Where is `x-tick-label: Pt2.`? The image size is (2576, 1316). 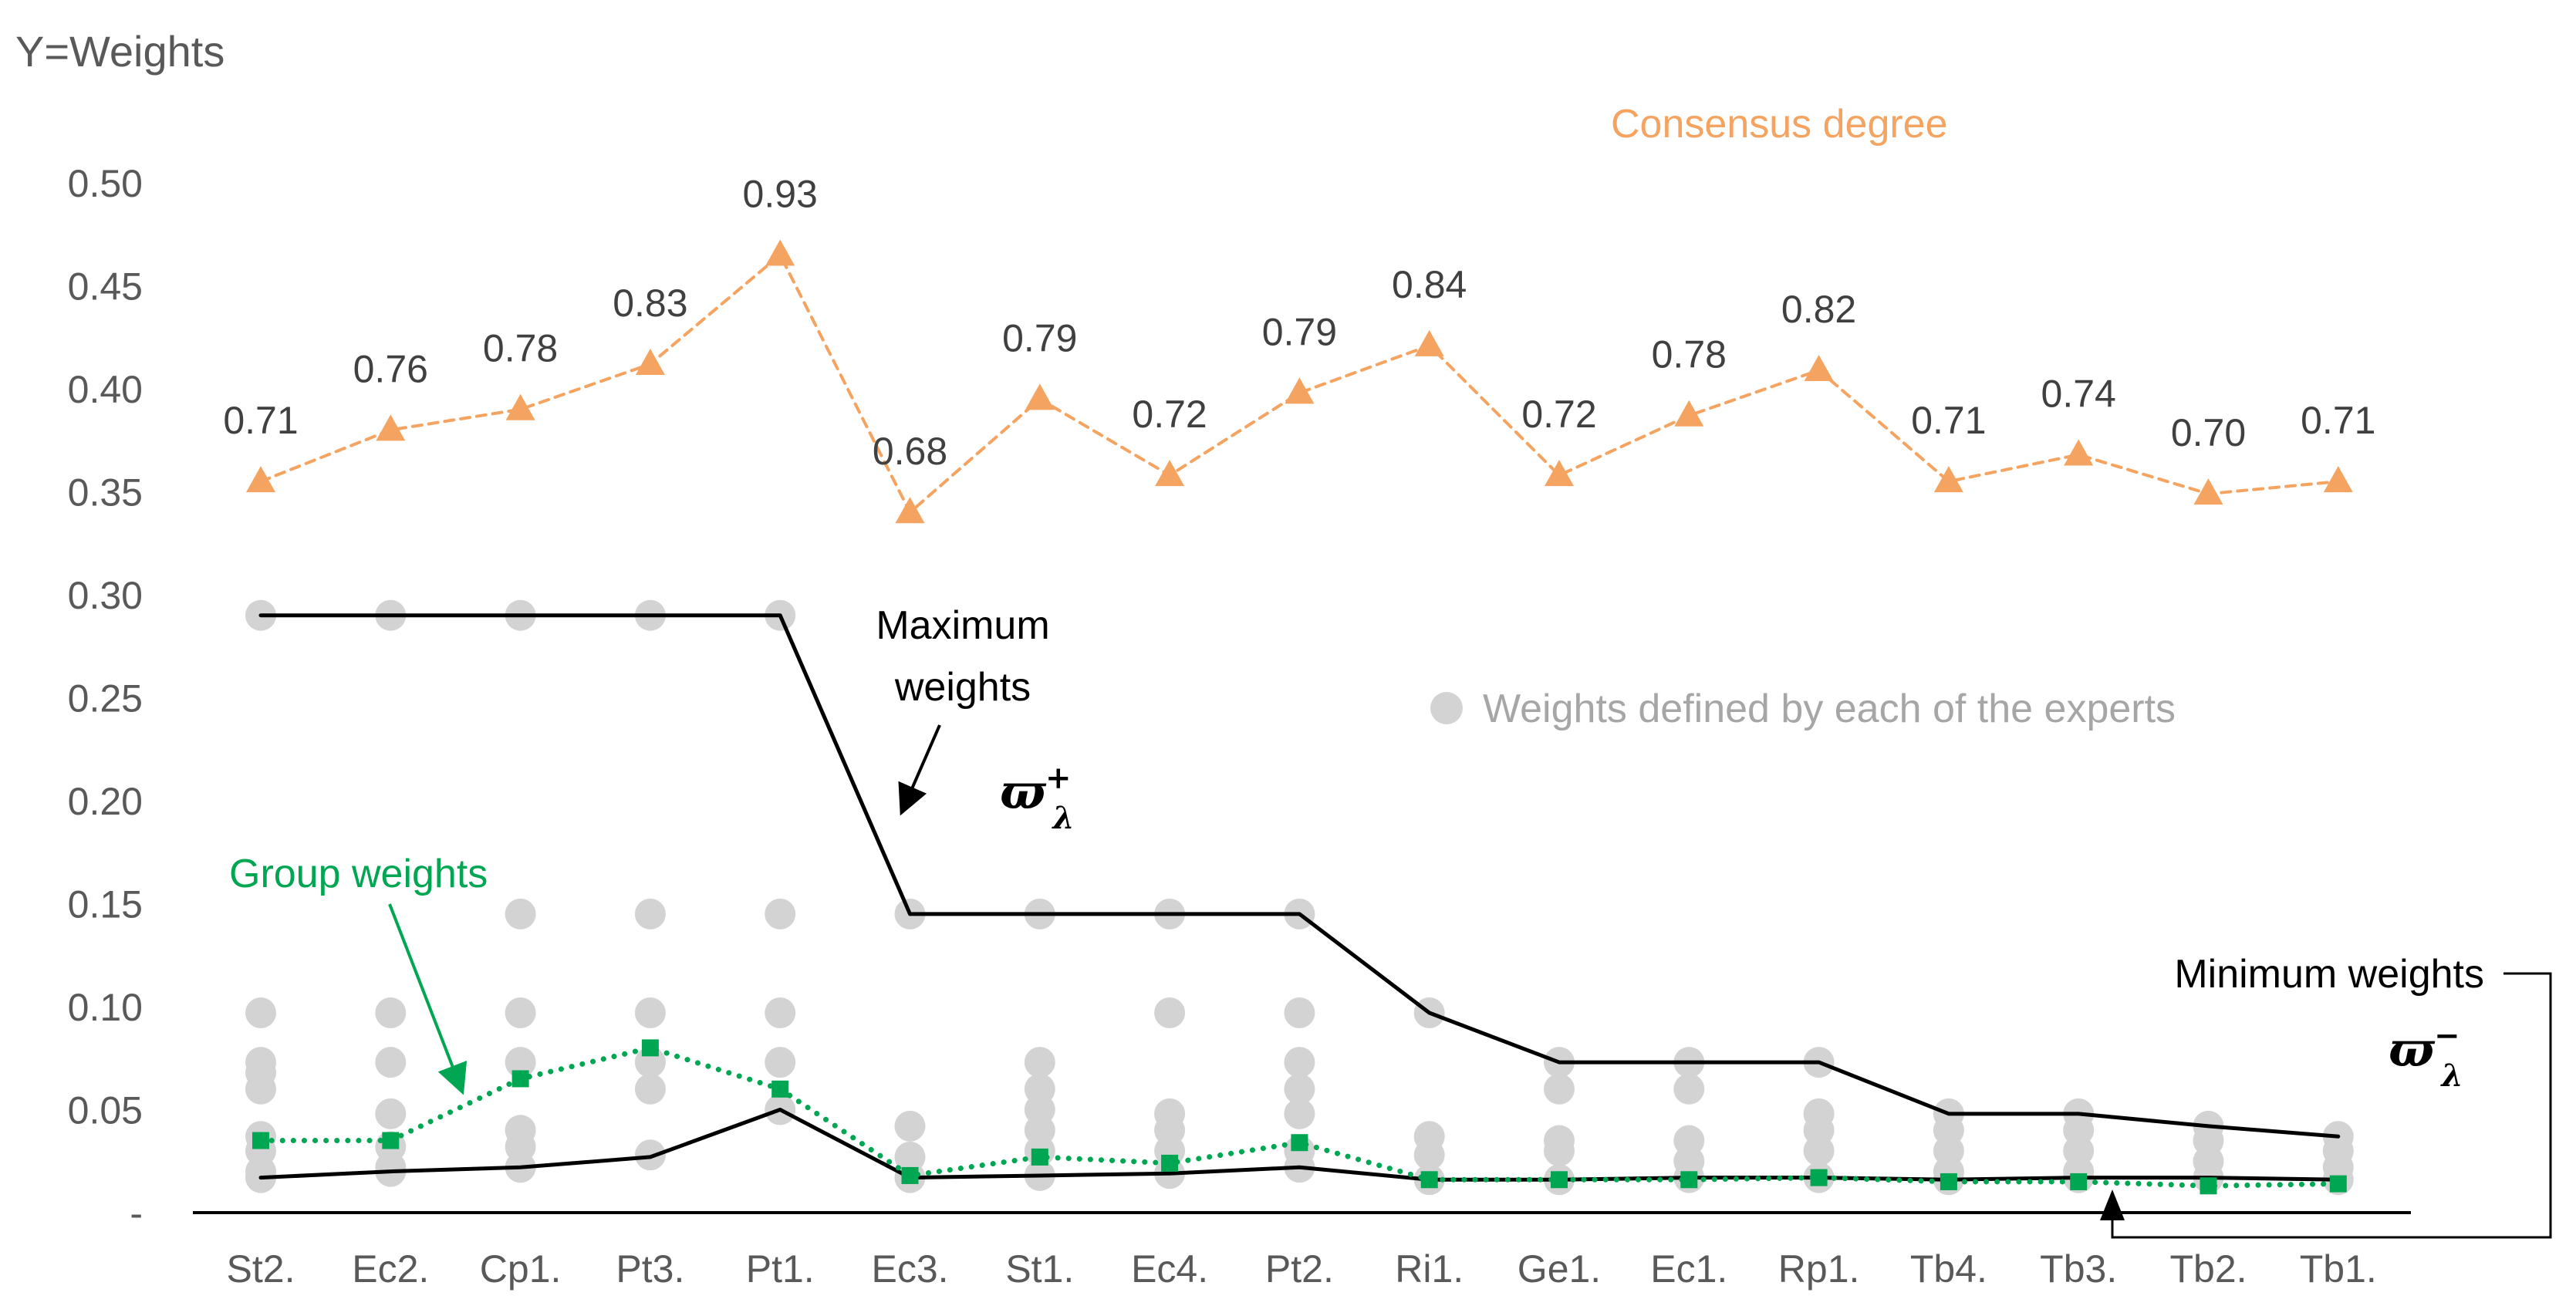
x-tick-label: Pt2. is located at coordinates (1299, 1269).